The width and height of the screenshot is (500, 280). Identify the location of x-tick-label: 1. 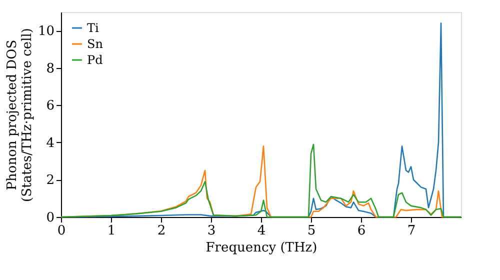
(111, 231).